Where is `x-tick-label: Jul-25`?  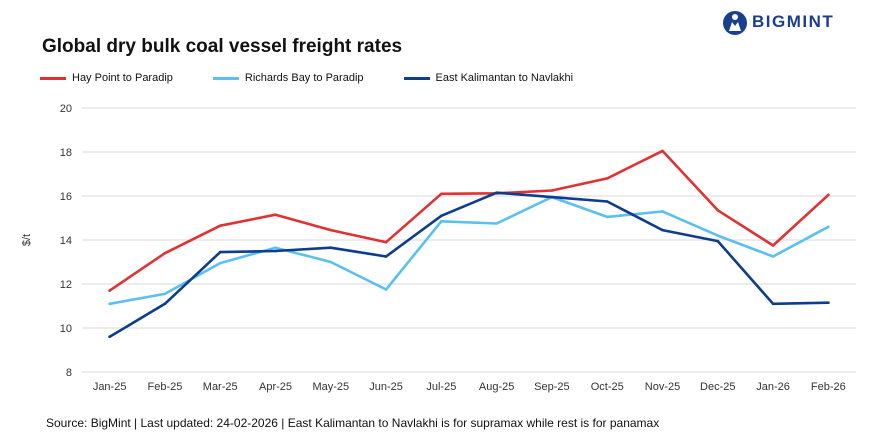 x-tick-label: Jul-25 is located at coordinates (441, 387).